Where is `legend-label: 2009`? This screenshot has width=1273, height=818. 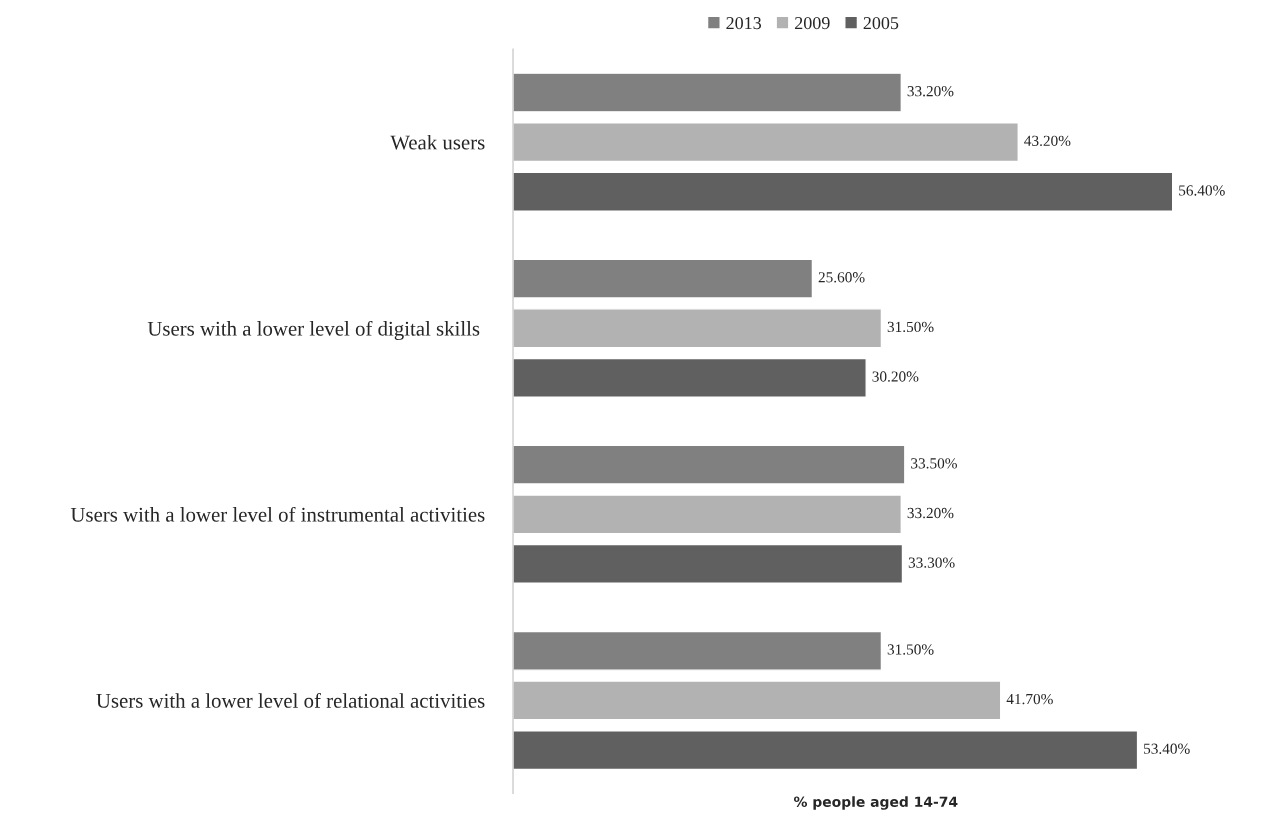 legend-label: 2009 is located at coordinates (812, 23).